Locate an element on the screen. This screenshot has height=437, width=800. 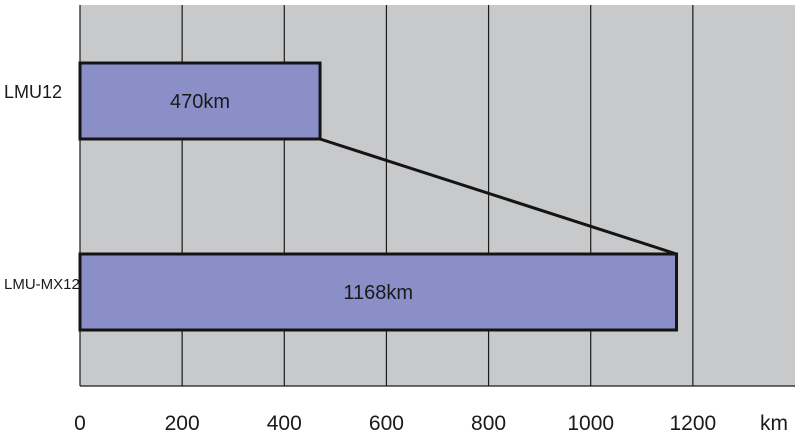
category-label: LMU-MX12 is located at coordinates (42, 284).